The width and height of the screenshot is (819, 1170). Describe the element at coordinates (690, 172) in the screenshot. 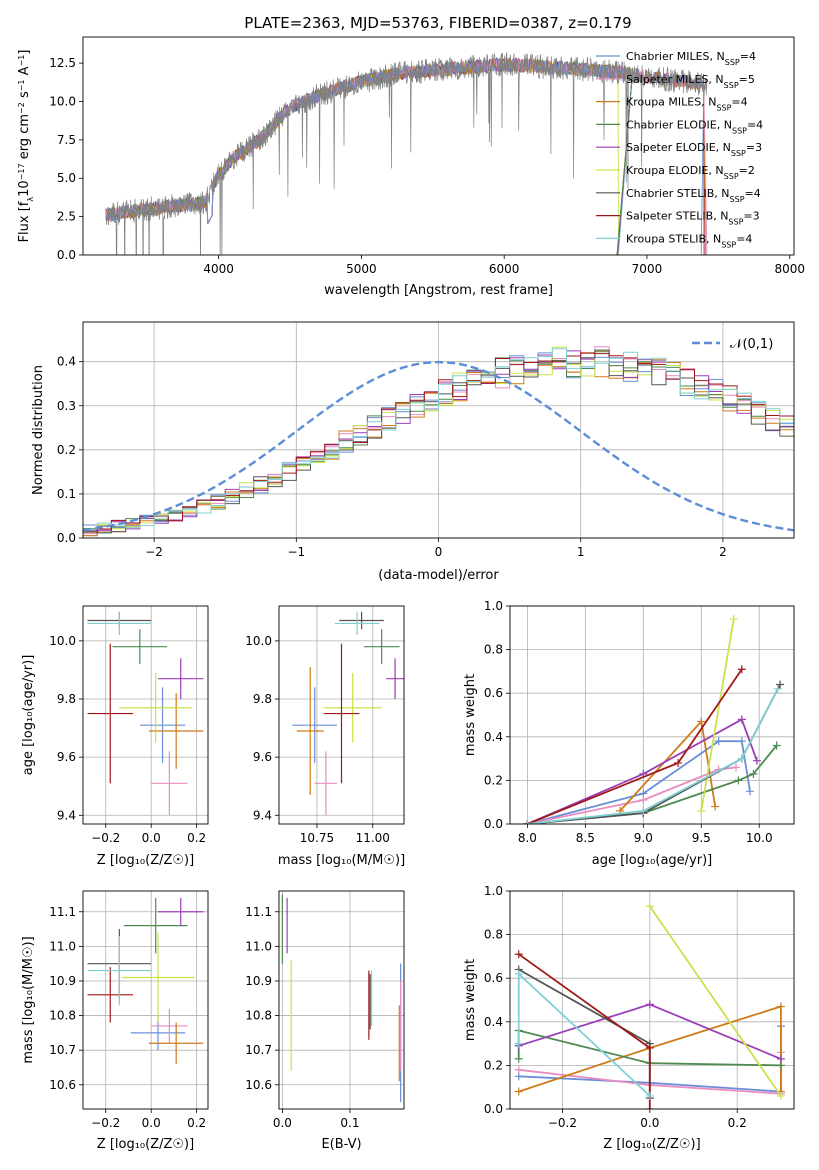

I see `legend-label: Kroupa ELODIE, NSSP=2` at that location.